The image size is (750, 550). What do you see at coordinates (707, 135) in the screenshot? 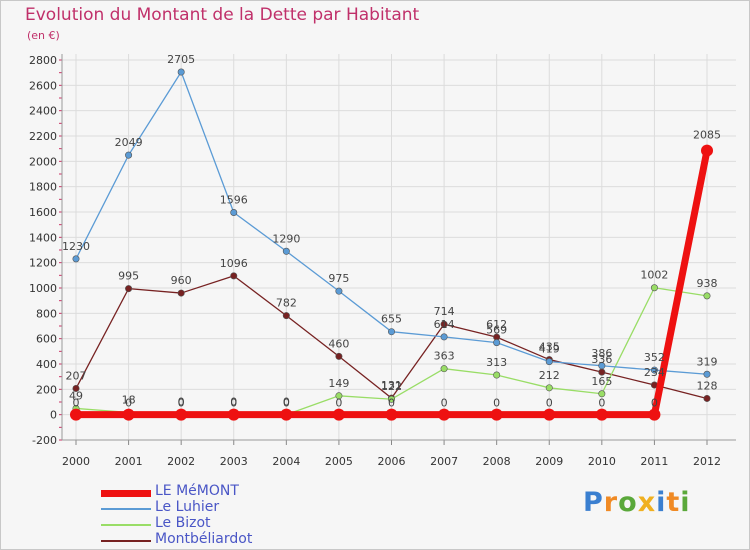
I see `data-label: 2085` at bounding box center [707, 135].